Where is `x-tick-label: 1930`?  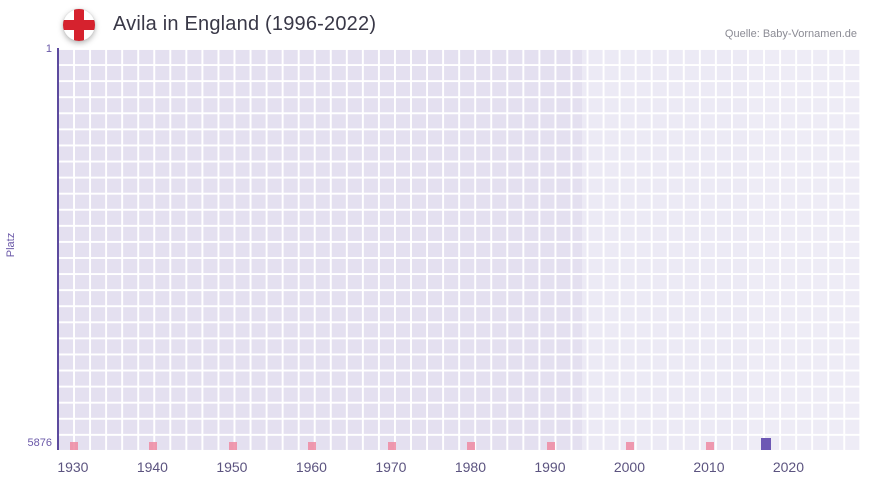 x-tick-label: 1930 is located at coordinates (73, 467).